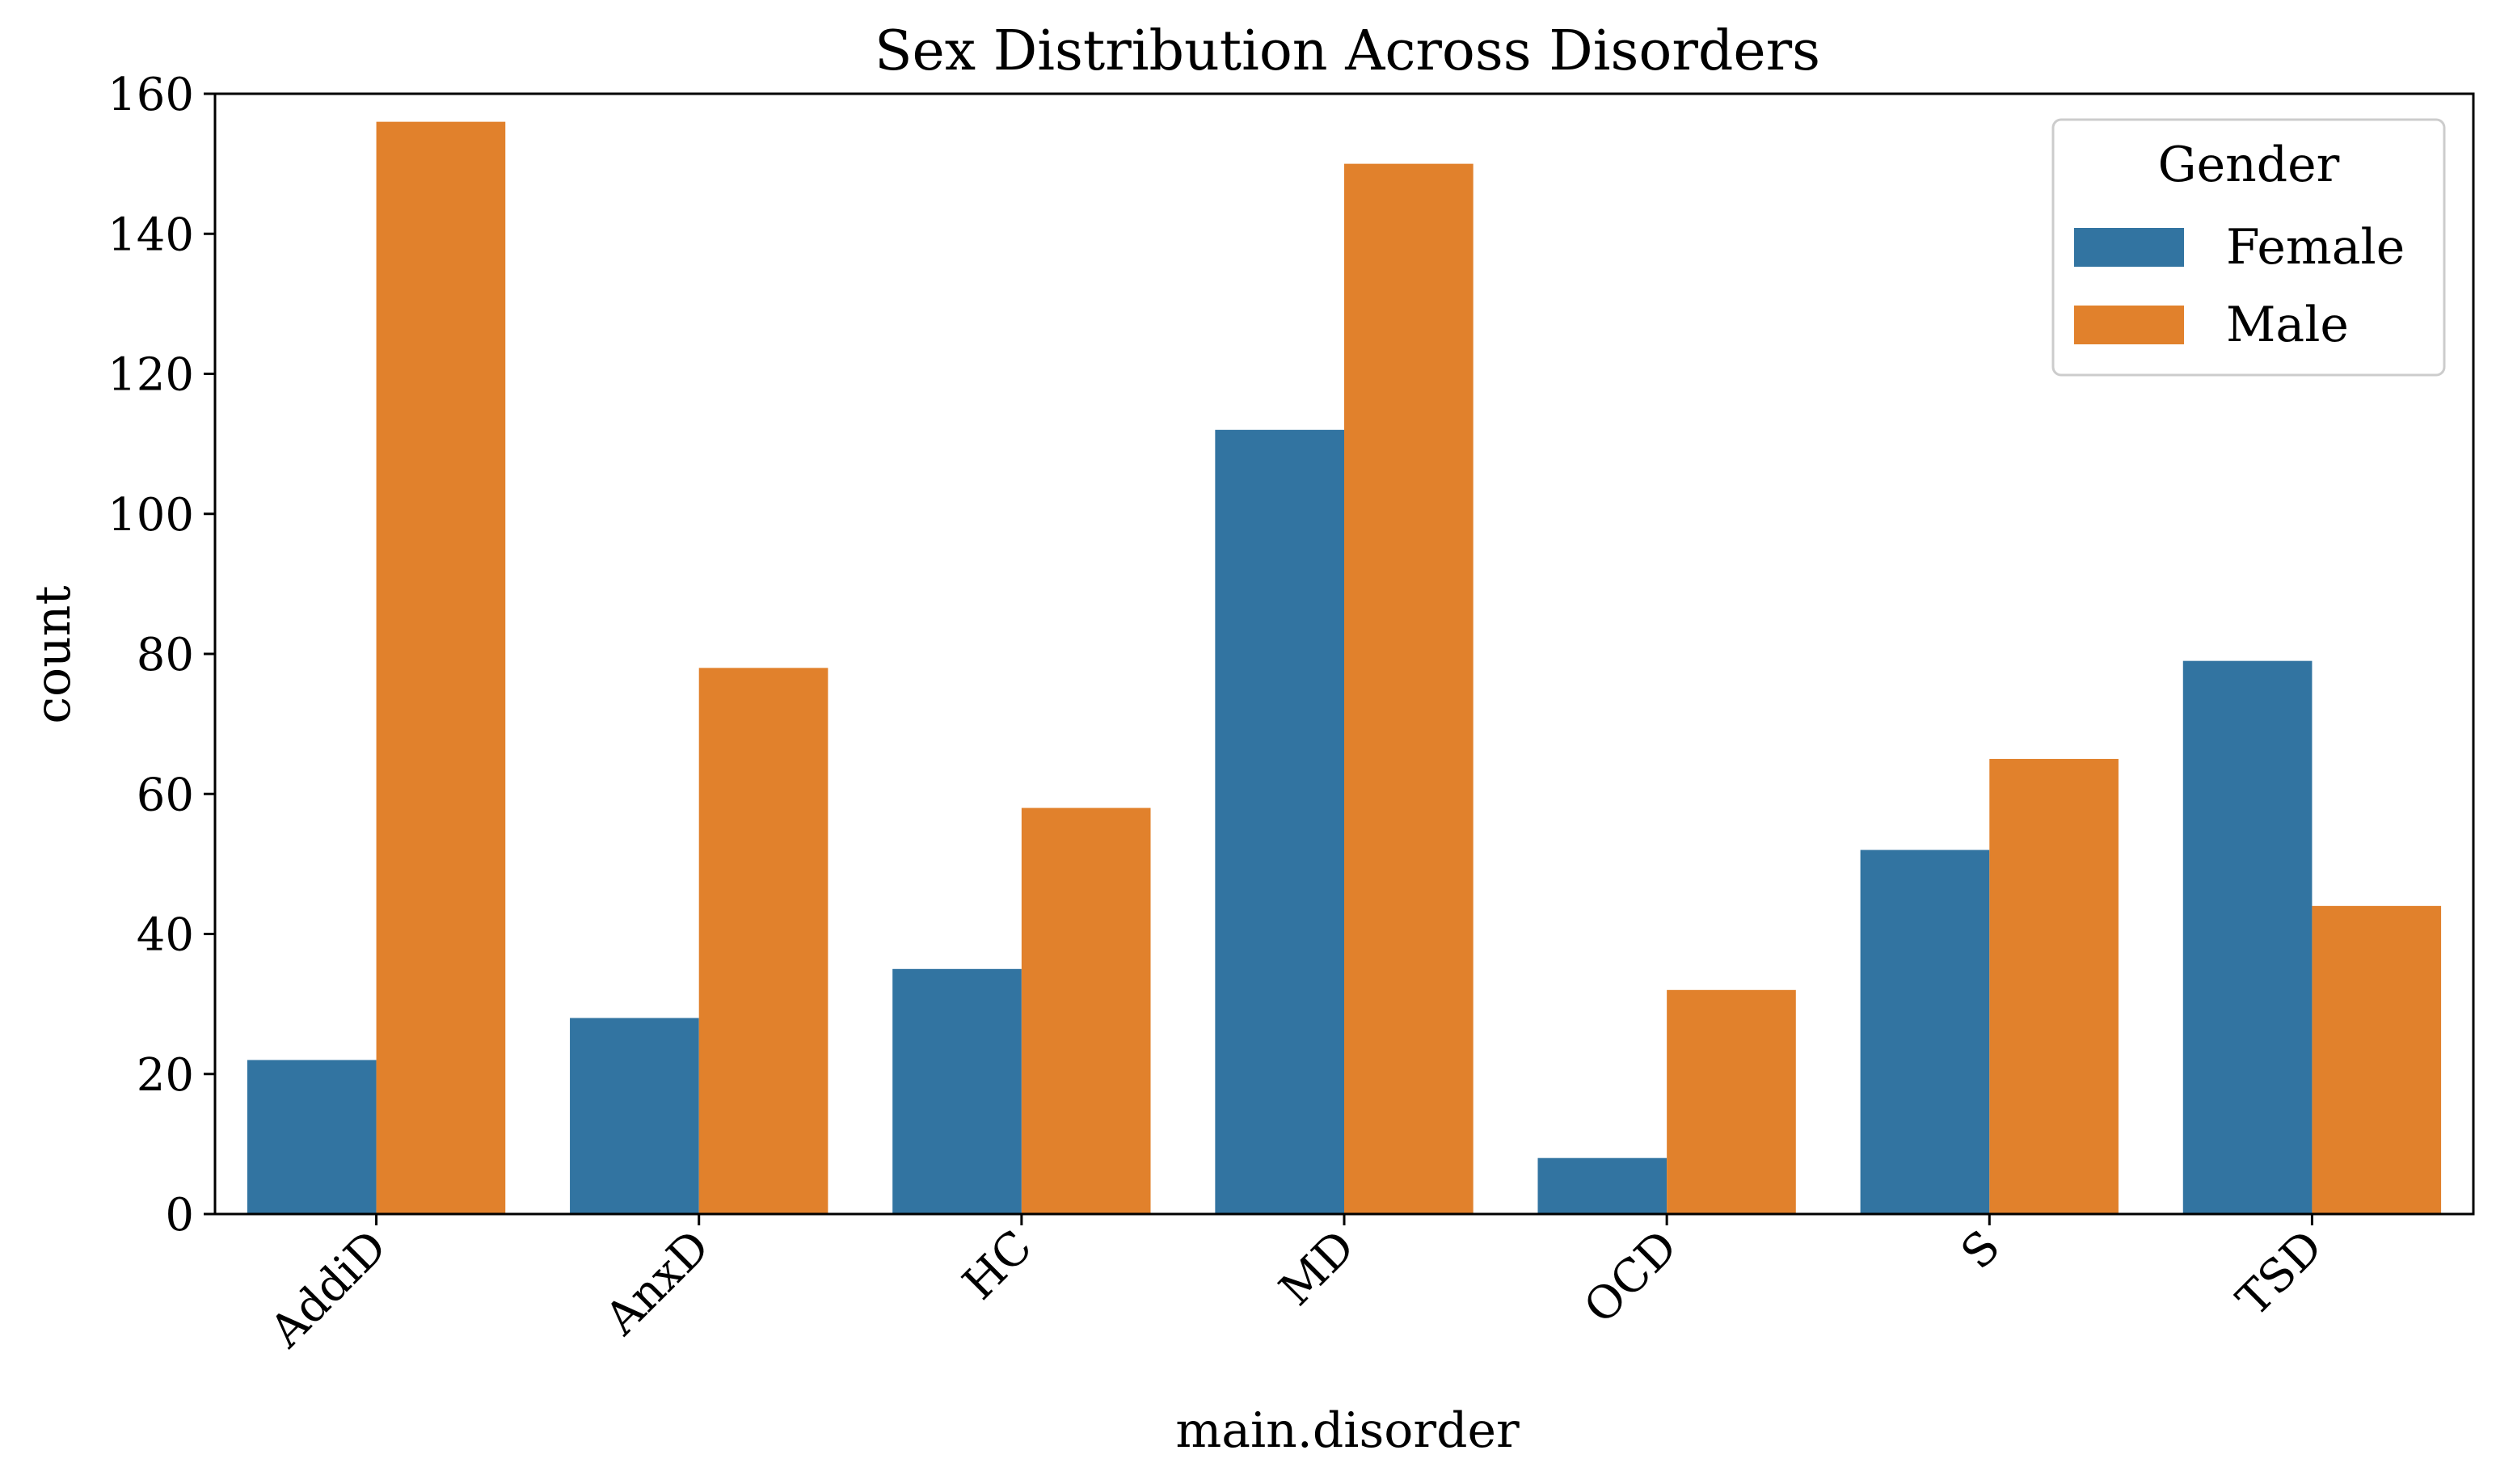  Describe the element at coordinates (1279, 821) in the screenshot. I see `bar-md-female` at that location.